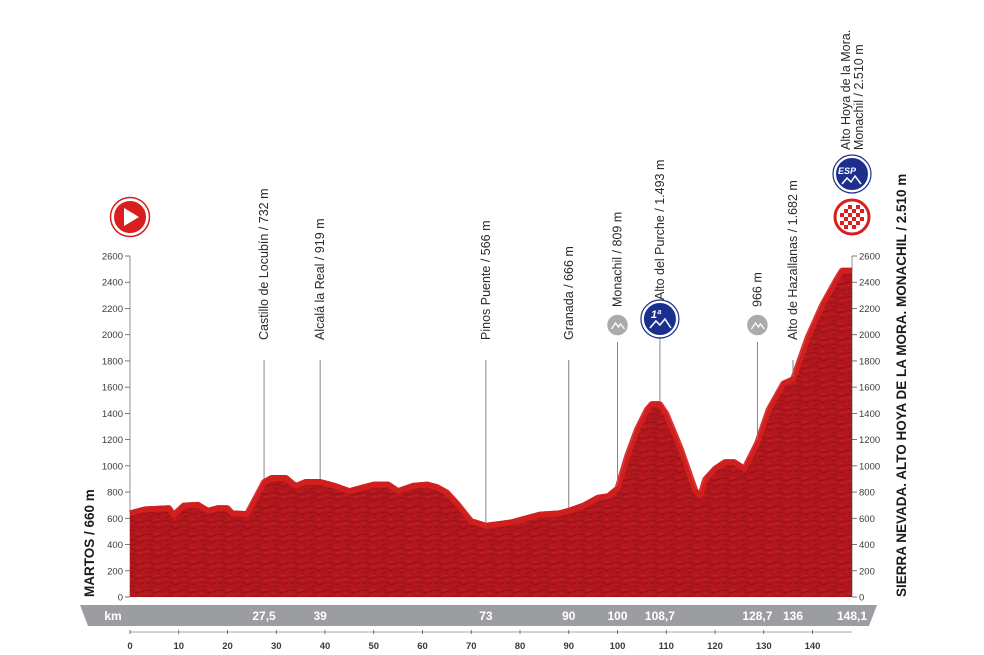 This screenshot has width=984, height=655. I want to click on category-1-label: 1ª, so click(656, 315).